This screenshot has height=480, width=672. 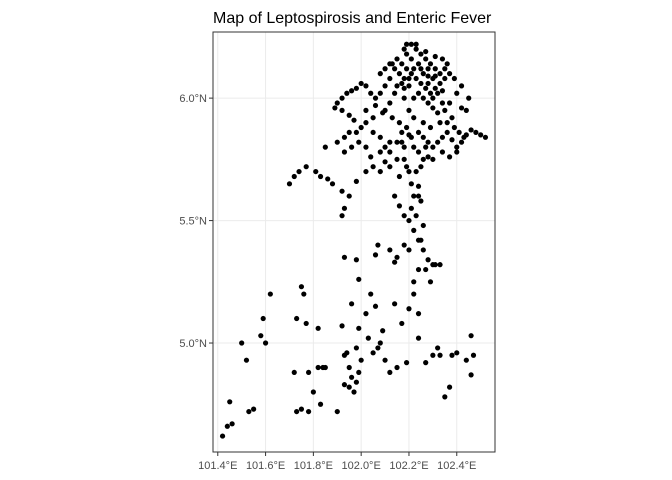 What do you see at coordinates (193, 222) in the screenshot?
I see `y-tick-label: 5.5°N` at bounding box center [193, 222].